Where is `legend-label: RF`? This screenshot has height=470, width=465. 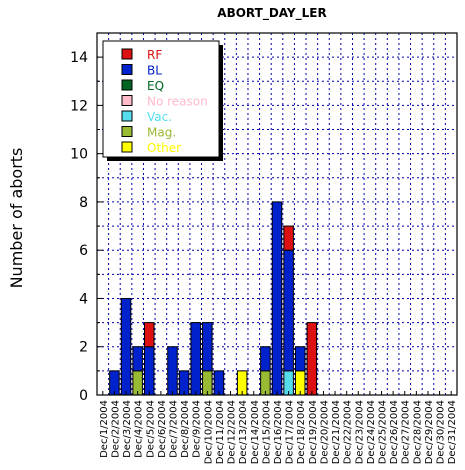
legend-label: RF is located at coordinates (154, 55).